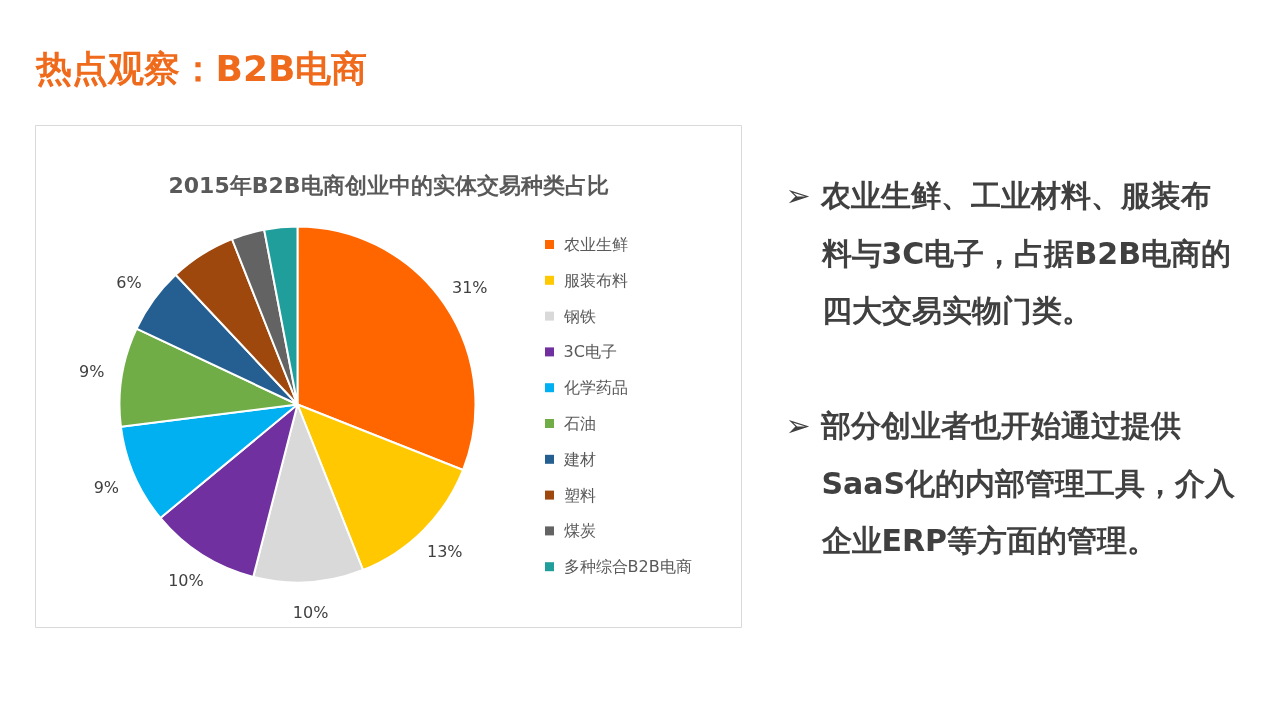 The image size is (1280, 720). I want to click on legend-label: 钢铁, so click(579, 316).